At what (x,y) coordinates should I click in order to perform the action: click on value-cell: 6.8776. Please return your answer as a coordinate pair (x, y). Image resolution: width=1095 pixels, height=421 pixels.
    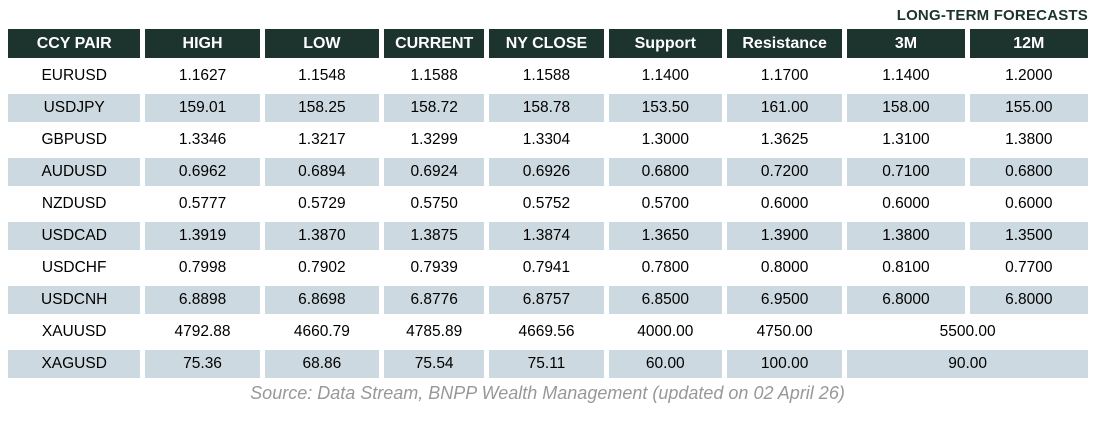
    Looking at the image, I should click on (434, 300).